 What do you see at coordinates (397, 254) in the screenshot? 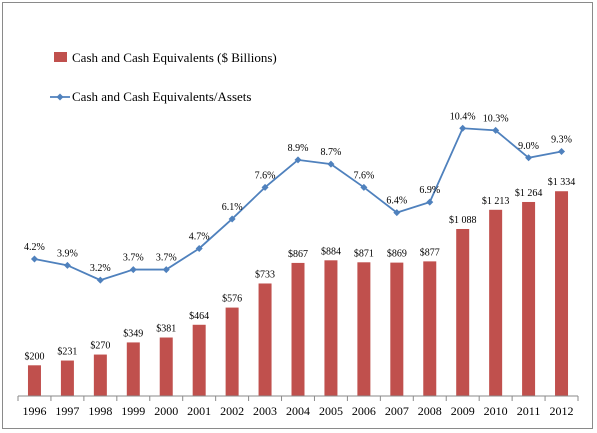
I see `bar-label-2007: $869` at bounding box center [397, 254].